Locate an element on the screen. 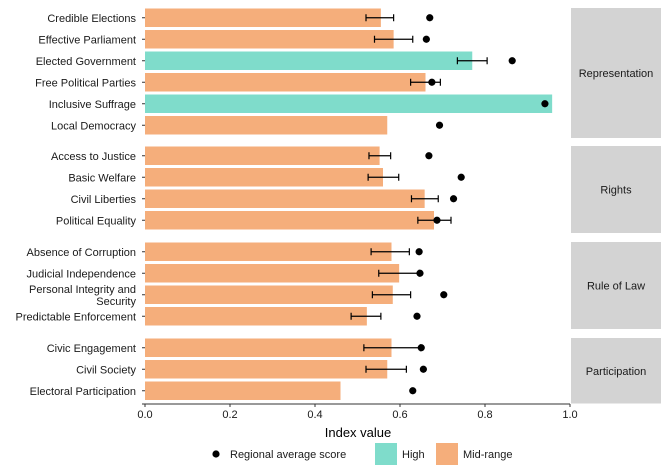 The height and width of the screenshot is (472, 668). category-label: Local Democracy is located at coordinates (93, 126).